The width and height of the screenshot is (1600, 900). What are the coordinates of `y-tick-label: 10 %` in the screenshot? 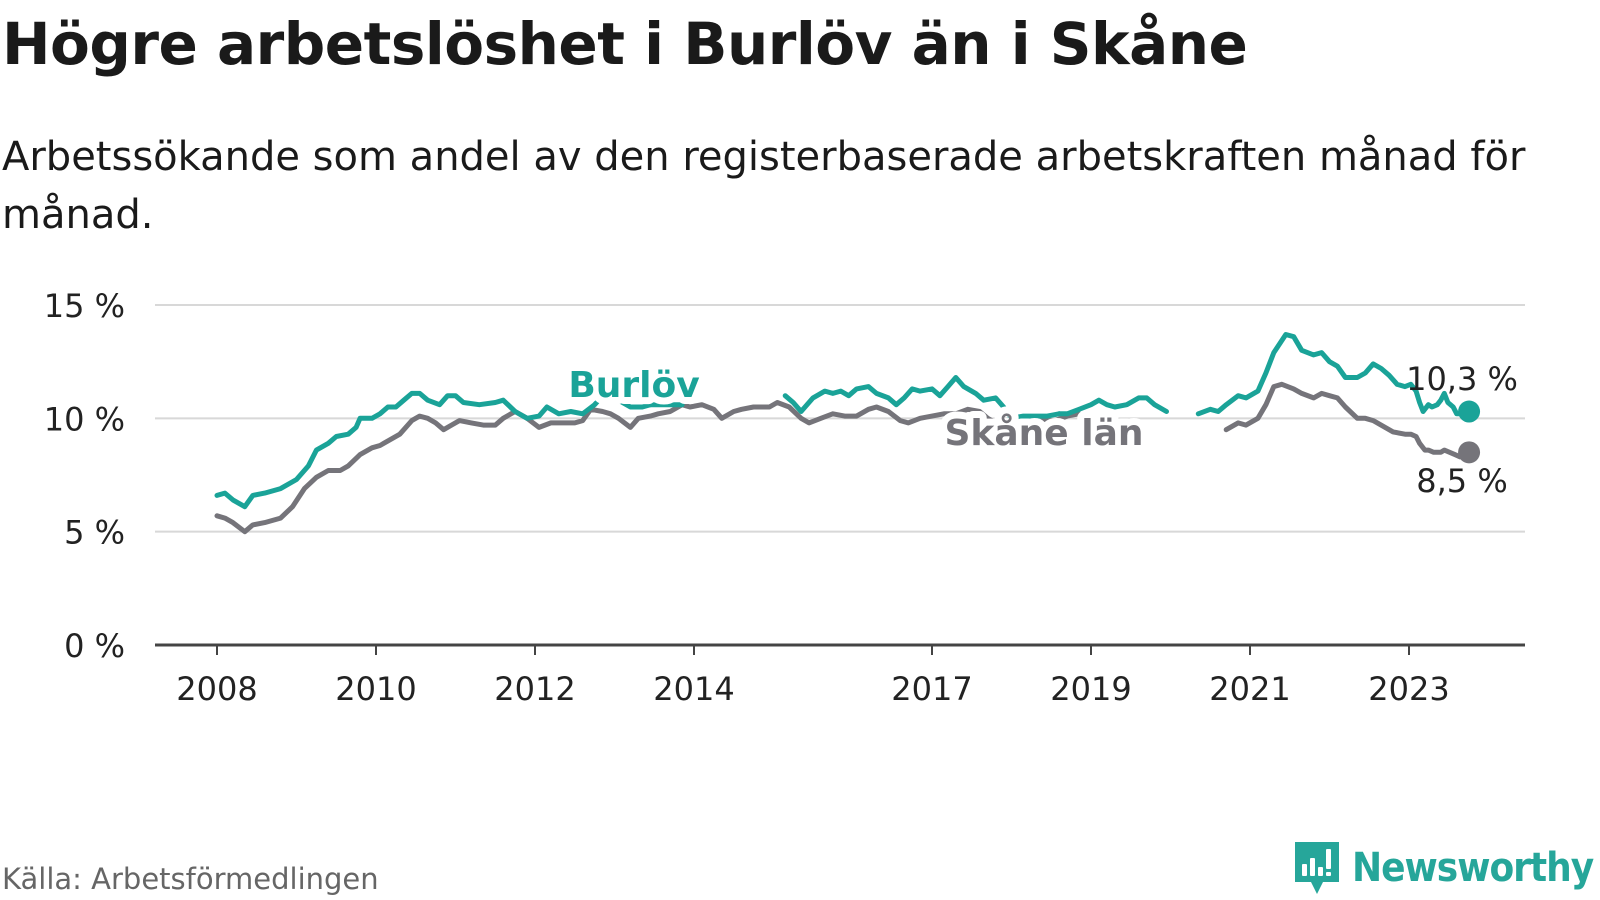 It's located at (84, 419).